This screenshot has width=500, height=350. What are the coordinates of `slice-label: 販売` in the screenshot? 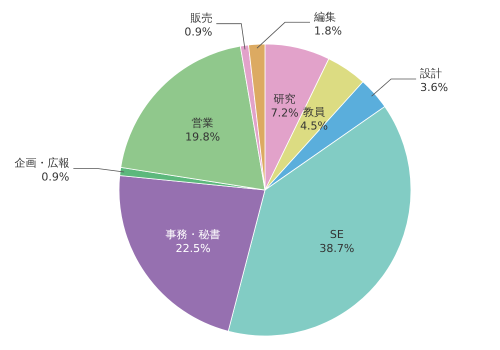 It's located at (201, 18).